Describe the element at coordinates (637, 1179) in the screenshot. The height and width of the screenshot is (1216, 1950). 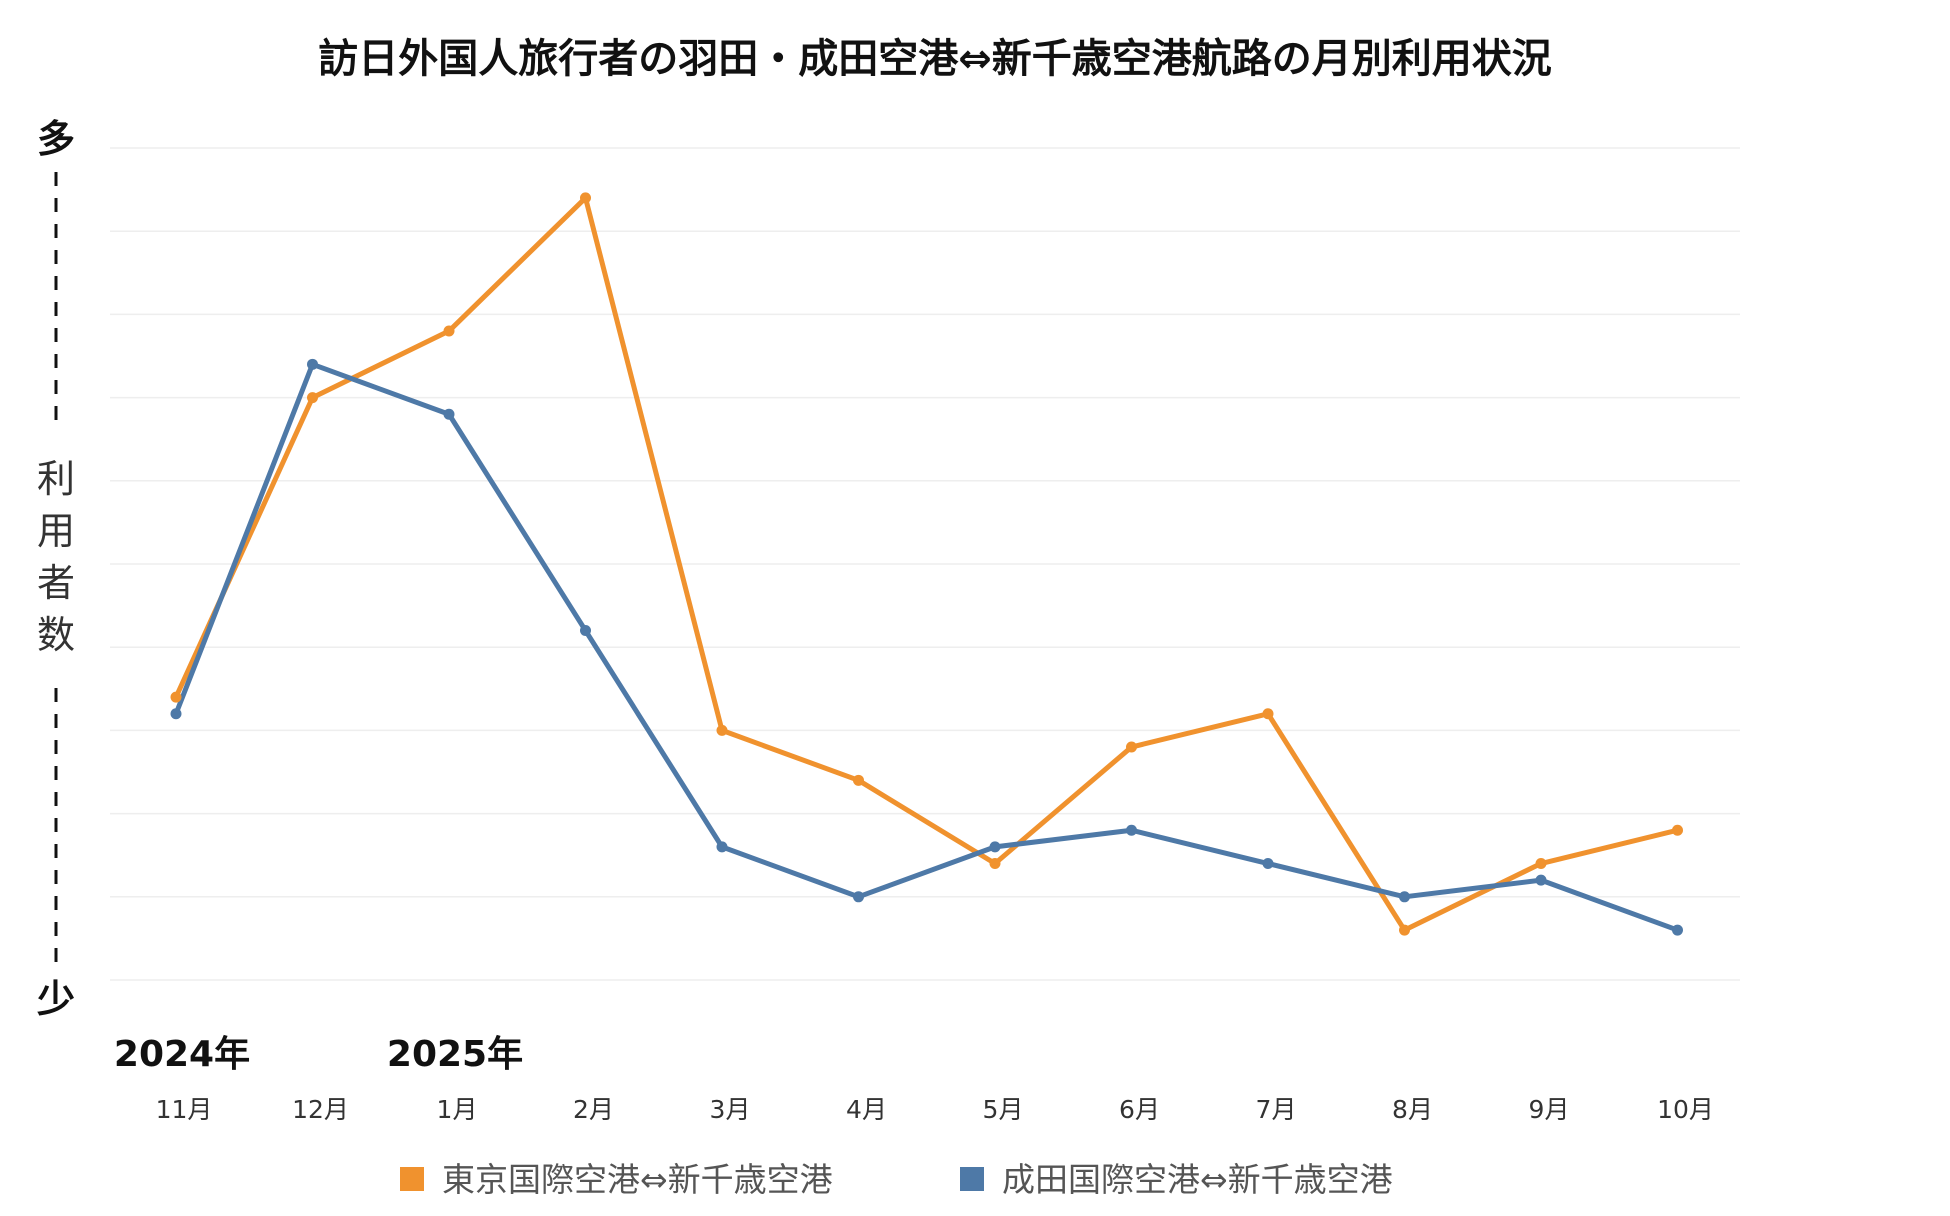
I see `legend-label: 東京国際空港⇔新千歳空港` at that location.